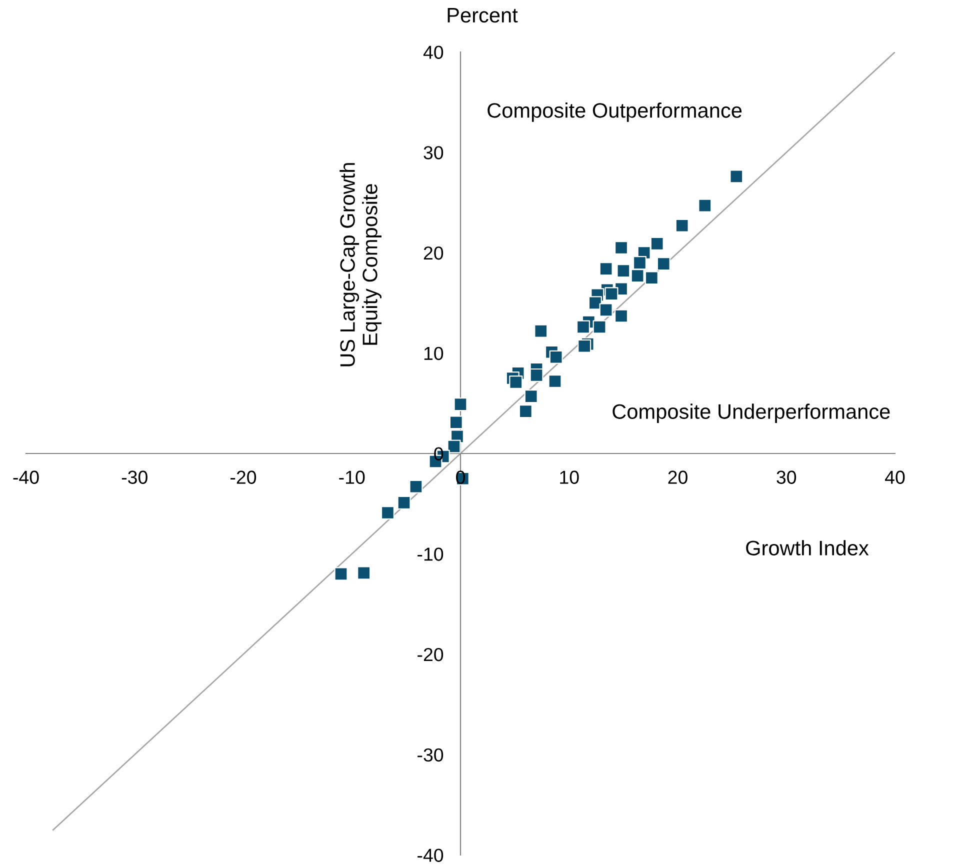 The image size is (970, 867). I want to click on y-tick-label: 30, so click(434, 153).